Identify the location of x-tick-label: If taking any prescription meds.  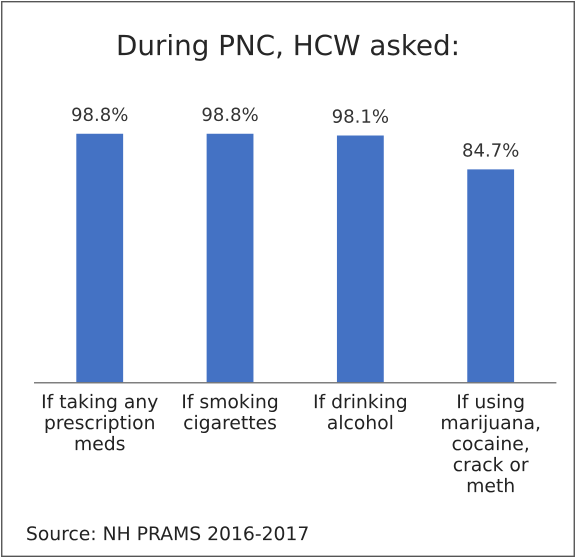
(100, 422).